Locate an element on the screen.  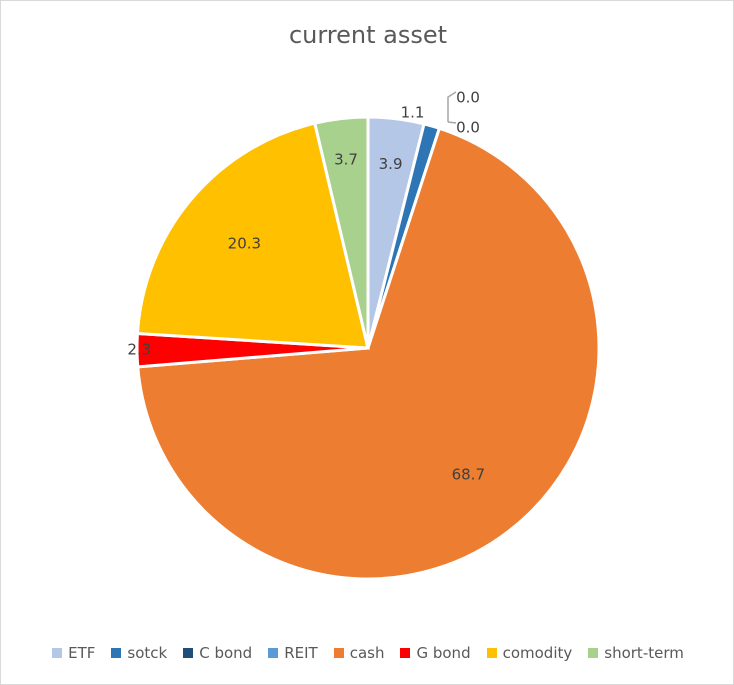
legend-swatch-cash is located at coordinates (338, 653).